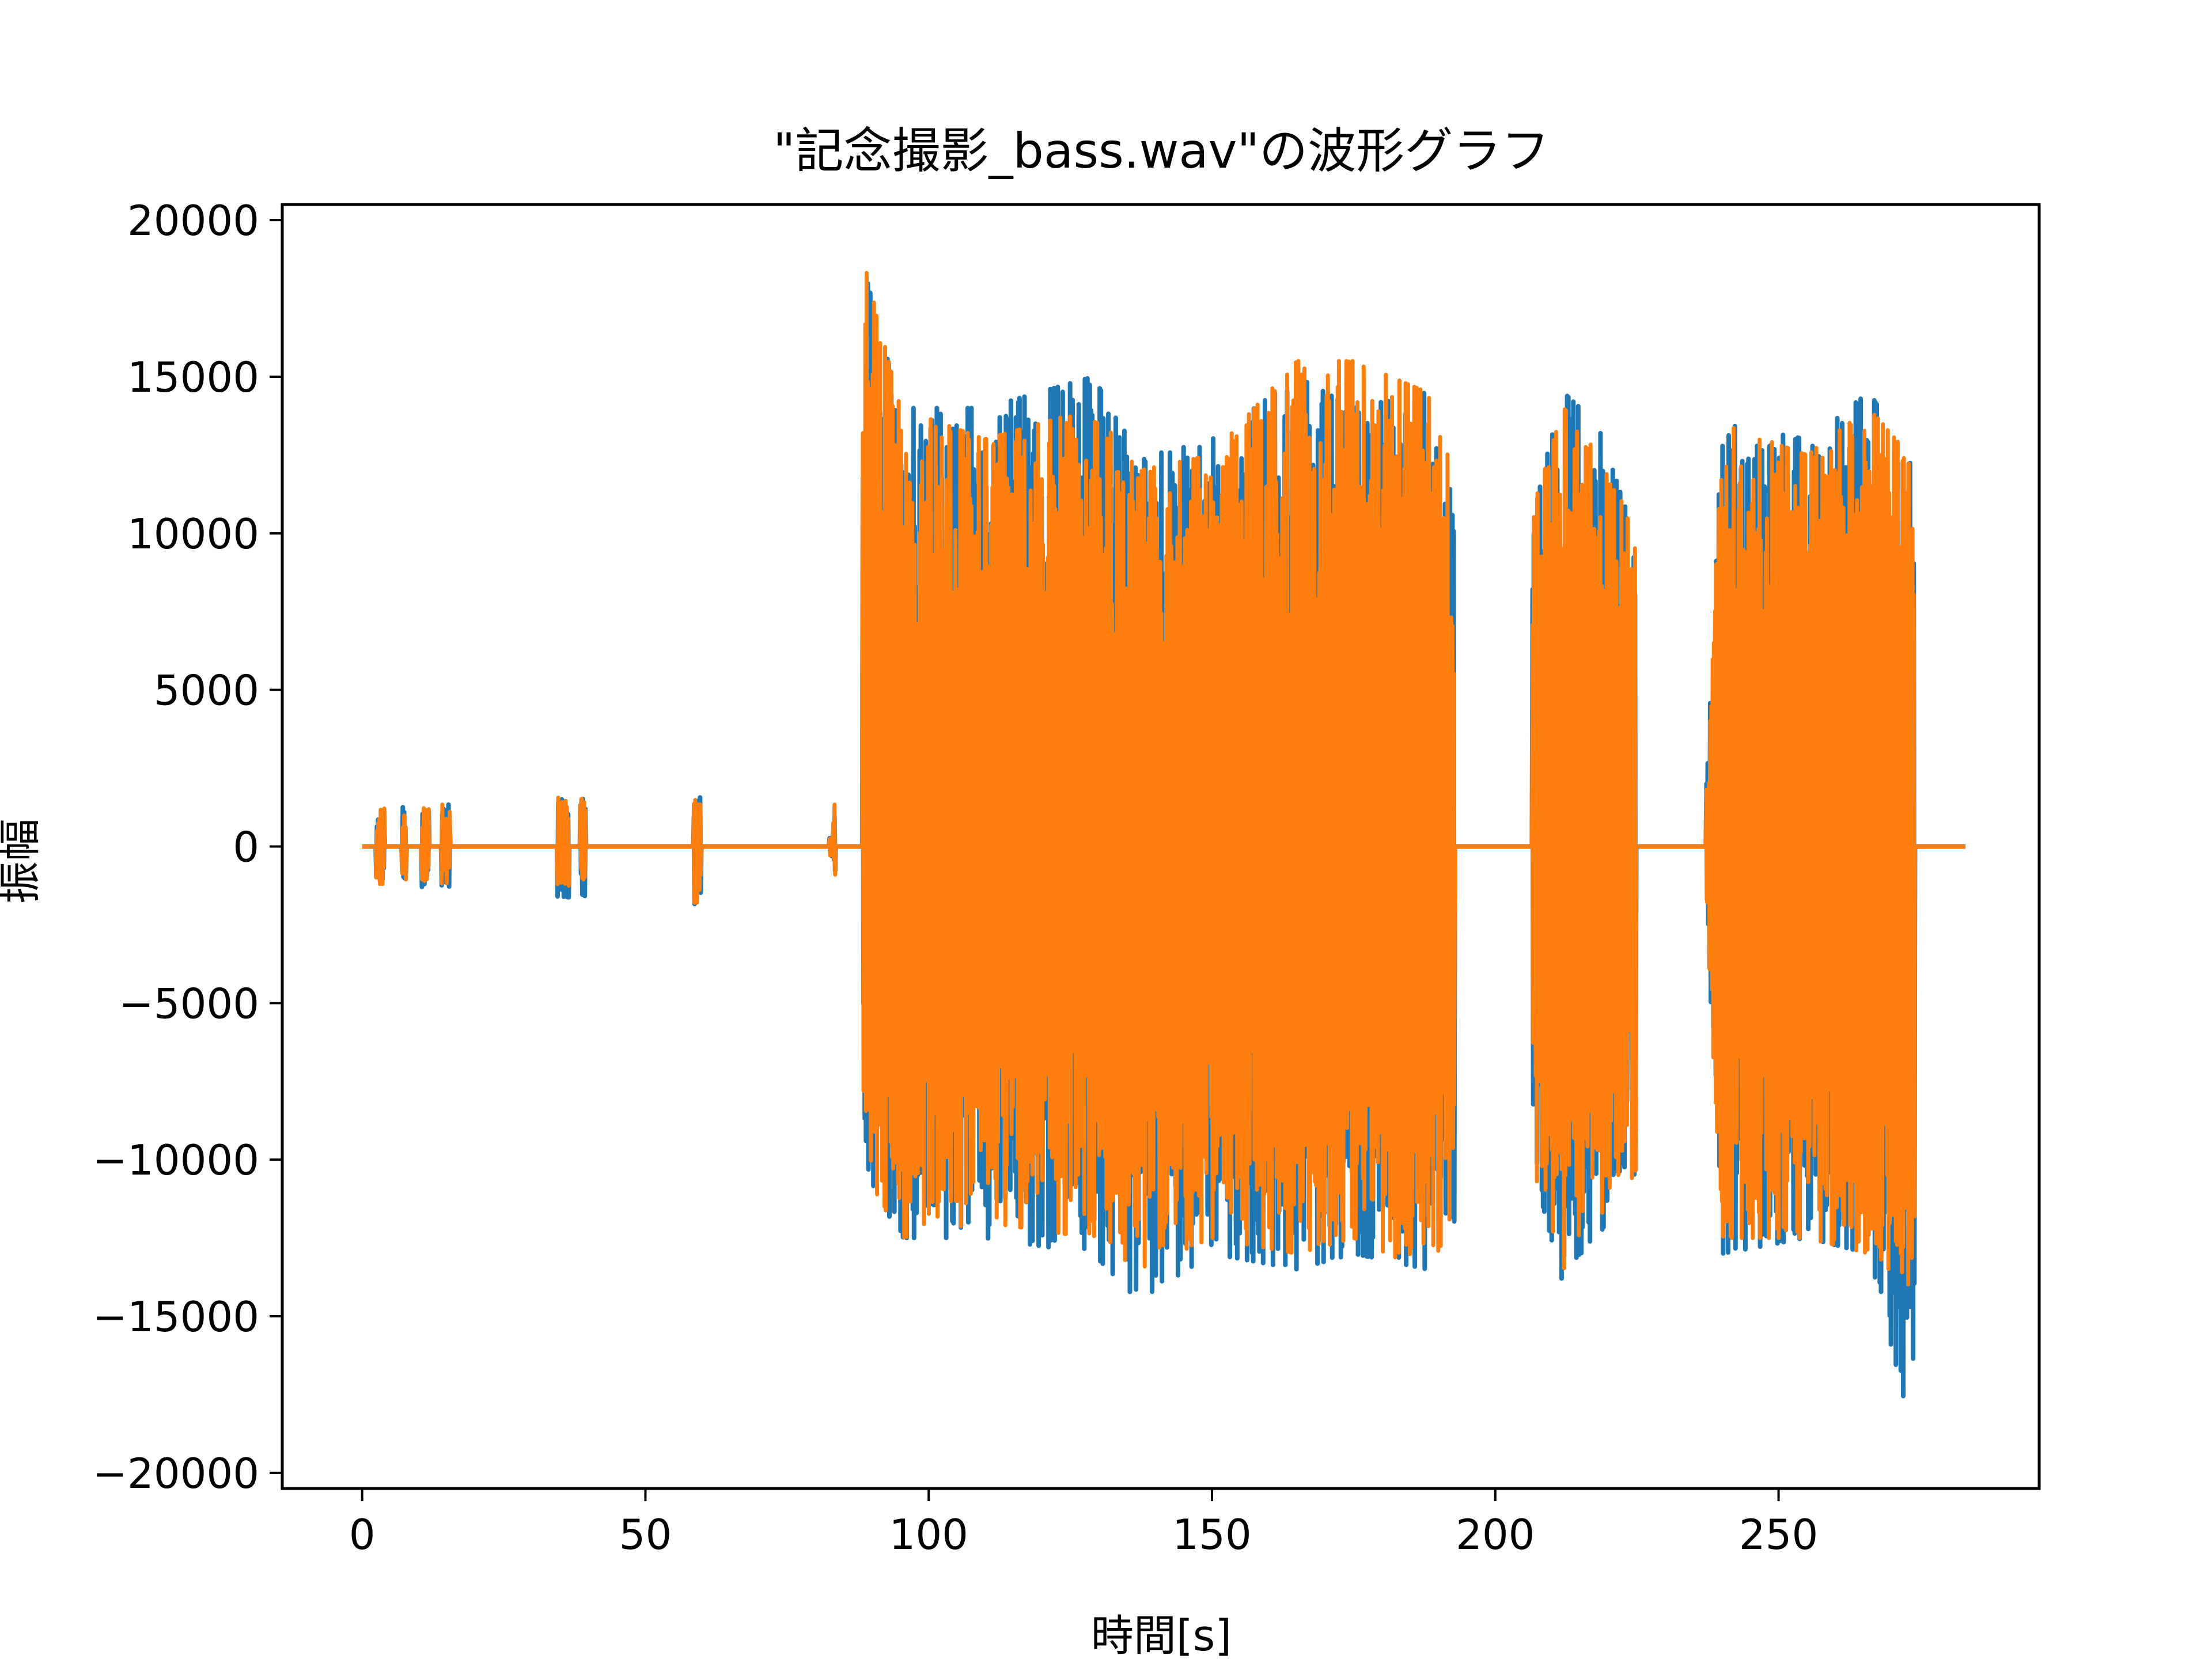 Image resolution: width=2212 pixels, height=1659 pixels. Describe the element at coordinates (1211, 1534) in the screenshot. I see `x-tick-label: 150` at that location.